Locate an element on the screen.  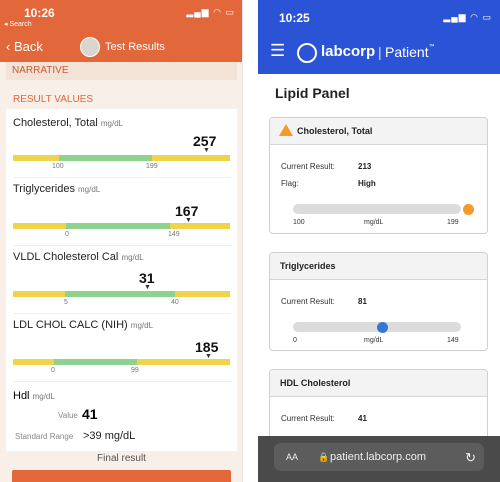
left-navbar: ‹ Back Test Results is located at coordinates (121, 47).